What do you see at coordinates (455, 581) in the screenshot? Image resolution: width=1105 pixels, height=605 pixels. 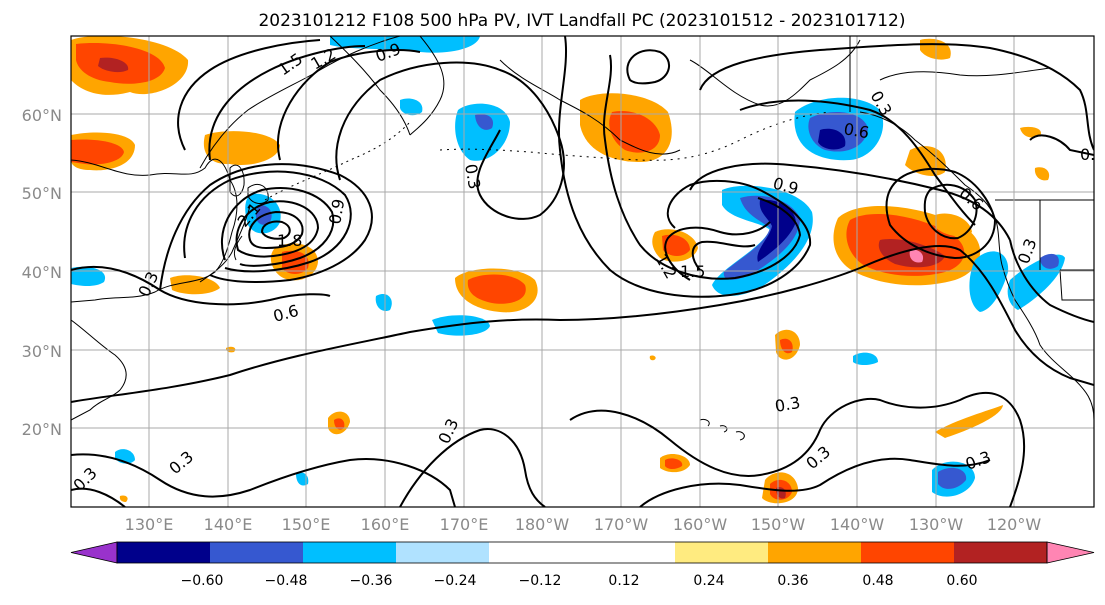 I see `colorbar-tick-label: −0.24` at bounding box center [455, 581].